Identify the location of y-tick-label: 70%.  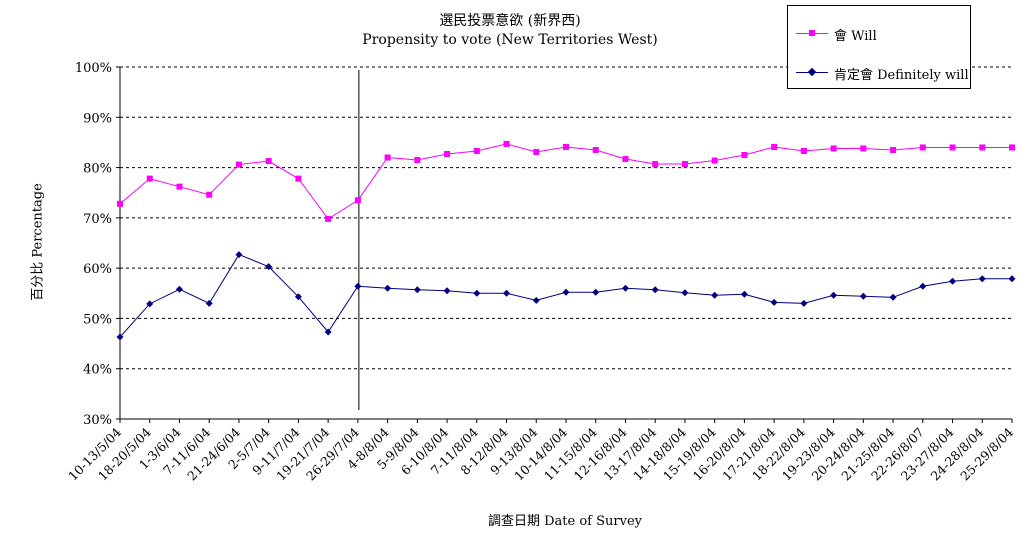
(97, 219).